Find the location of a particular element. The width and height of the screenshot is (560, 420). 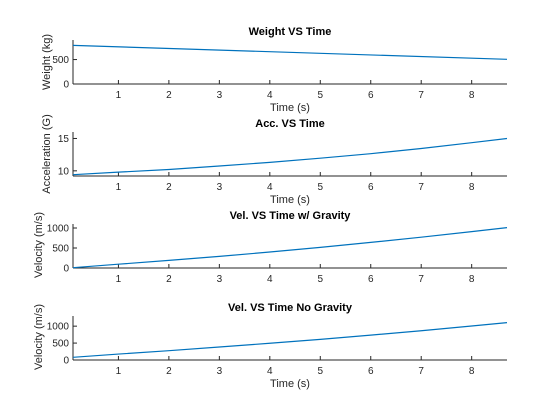

chart-title: Vel. VS Time w/ Gravity is located at coordinates (291, 216).